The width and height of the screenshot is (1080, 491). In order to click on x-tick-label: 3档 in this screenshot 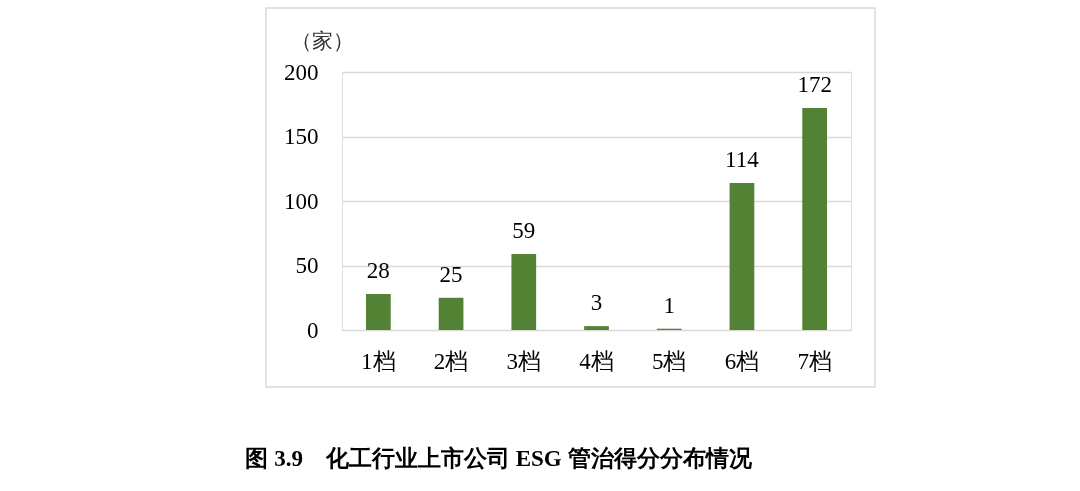, I will do `click(524, 361)`.